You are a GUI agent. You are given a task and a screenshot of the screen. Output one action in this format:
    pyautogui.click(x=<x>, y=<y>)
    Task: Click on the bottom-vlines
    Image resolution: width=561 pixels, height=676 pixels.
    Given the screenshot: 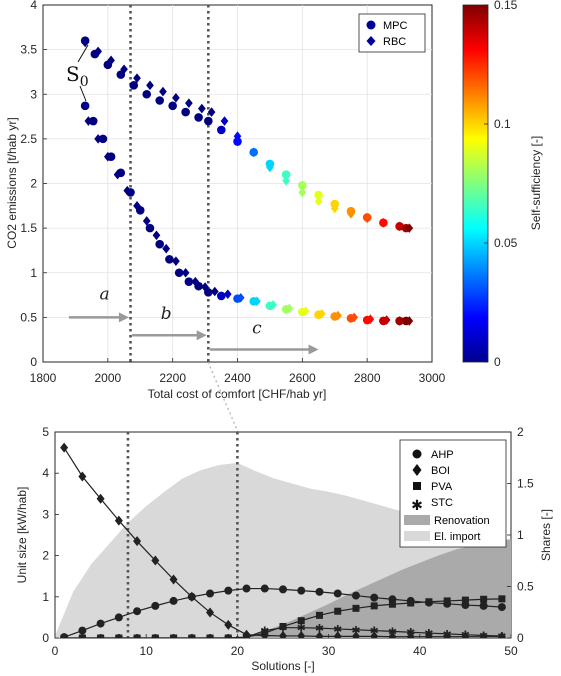 What is the action you would take?
    pyautogui.click(x=182, y=535)
    